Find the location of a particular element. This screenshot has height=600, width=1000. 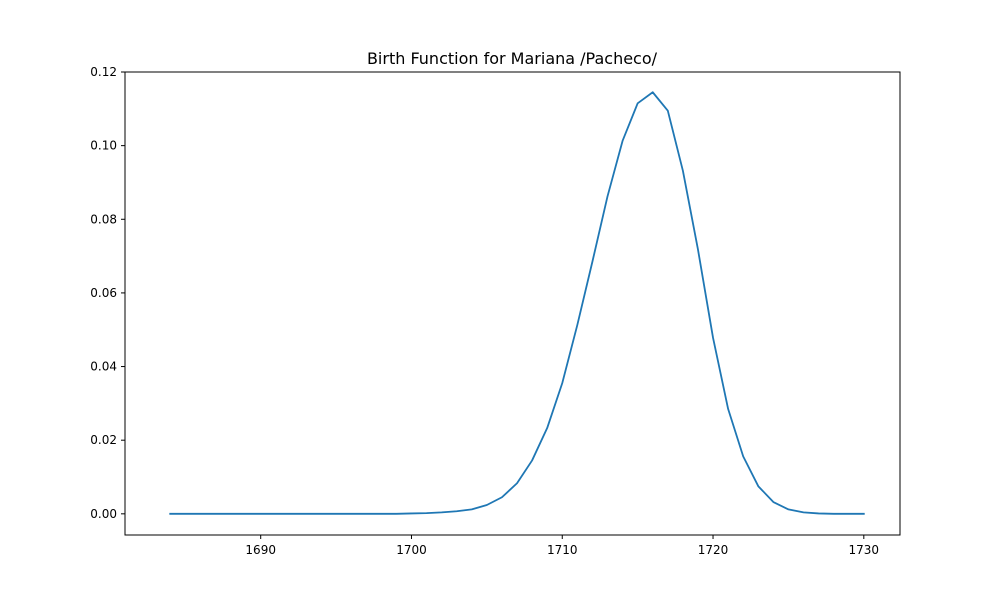

y-tick-label: 0.10 is located at coordinates (103, 146).